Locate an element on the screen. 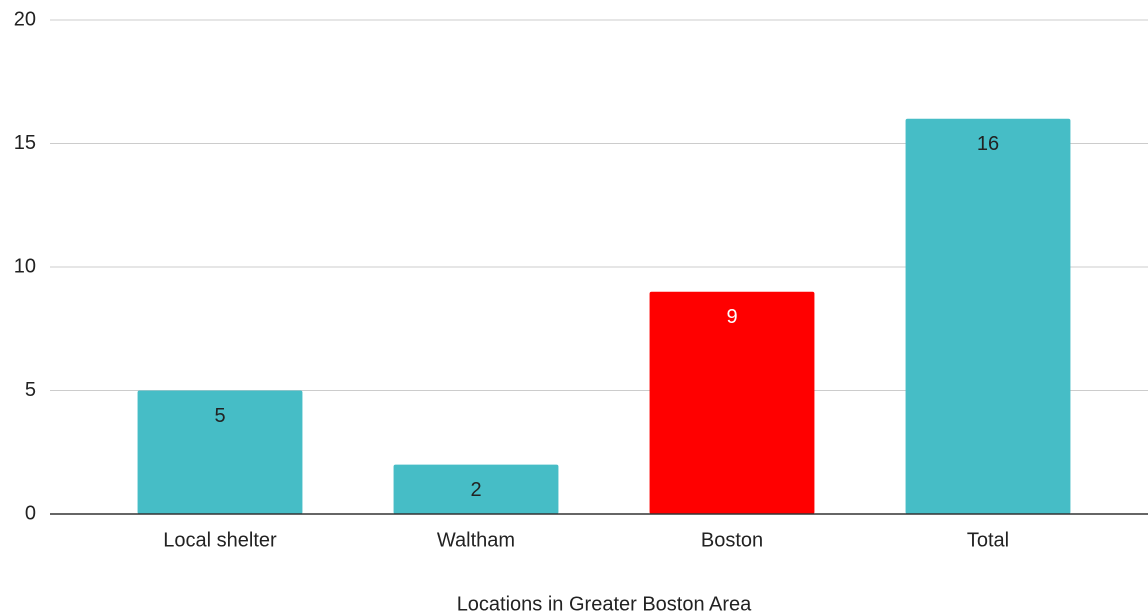  data-label: 2 is located at coordinates (475, 490).